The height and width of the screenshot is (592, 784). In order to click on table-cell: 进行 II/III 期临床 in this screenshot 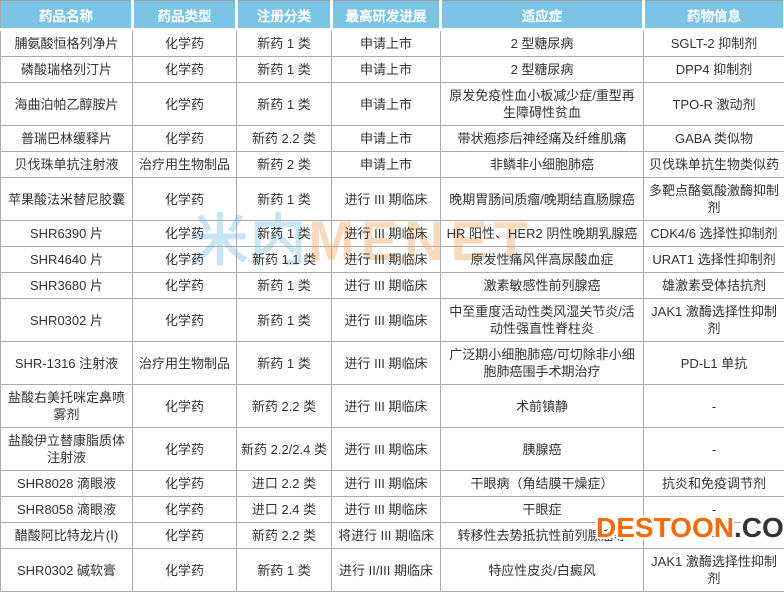, I will do `click(386, 570)`.